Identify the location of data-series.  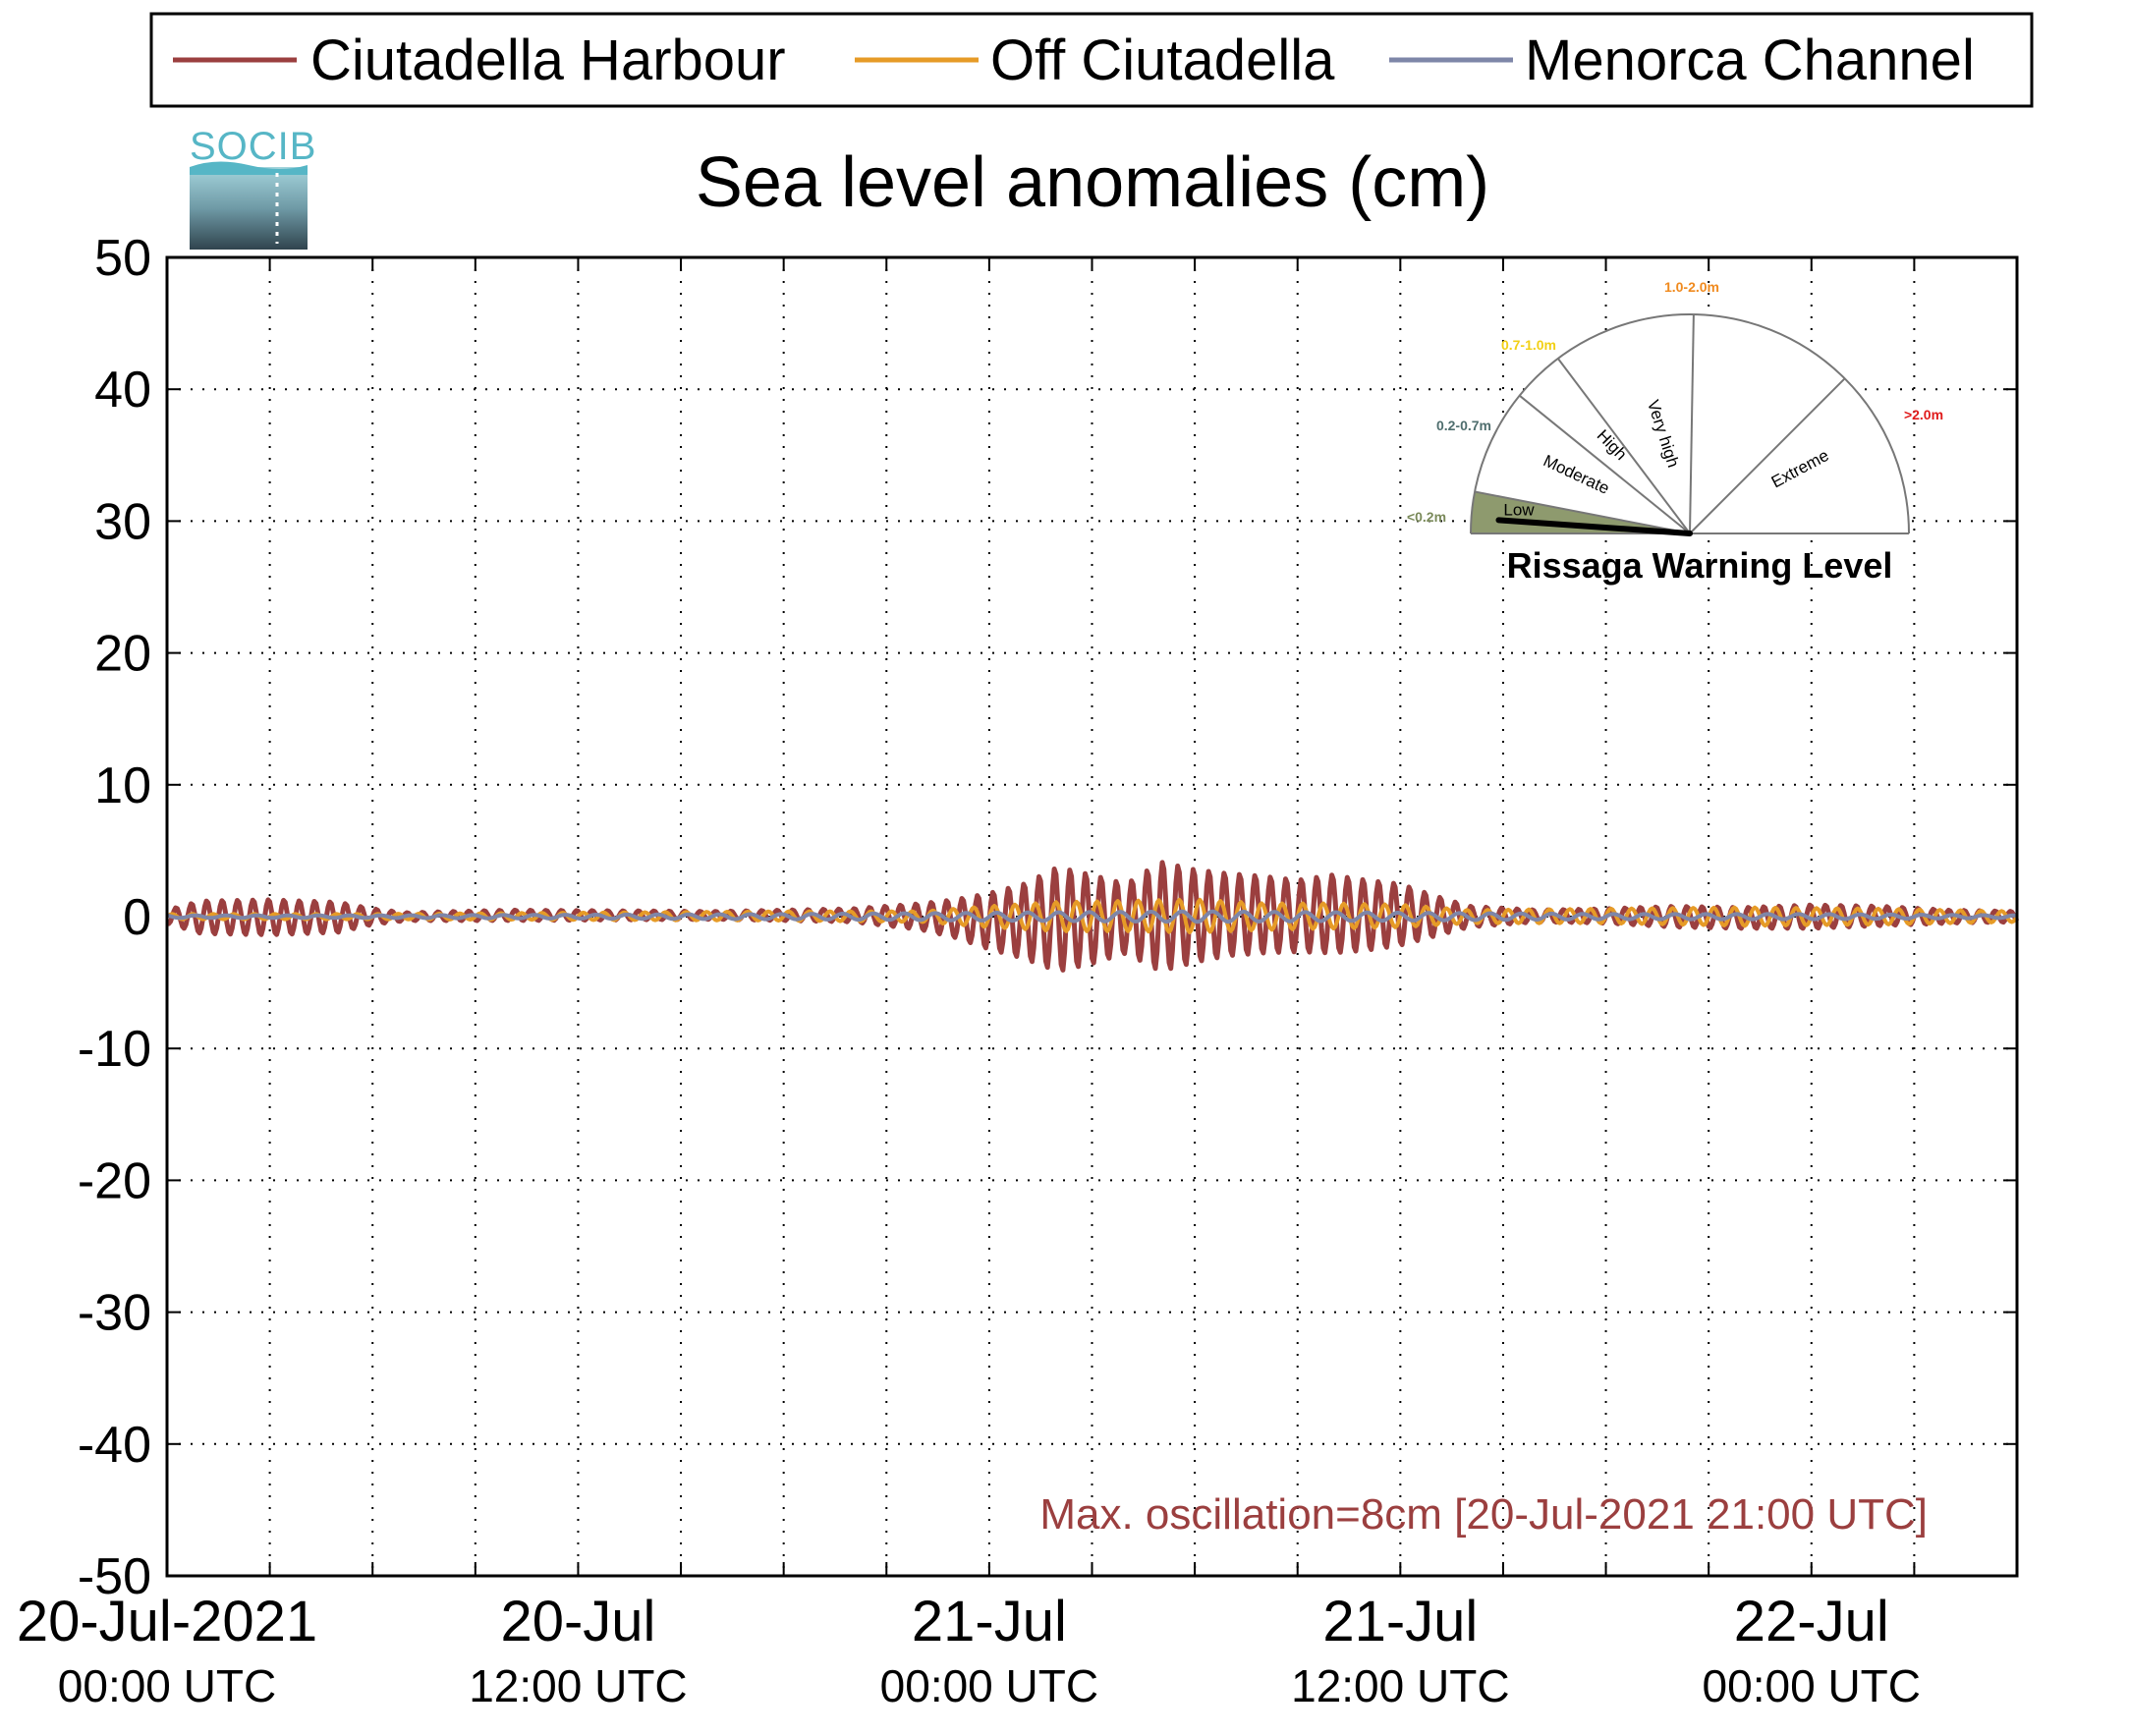
(1092, 916).